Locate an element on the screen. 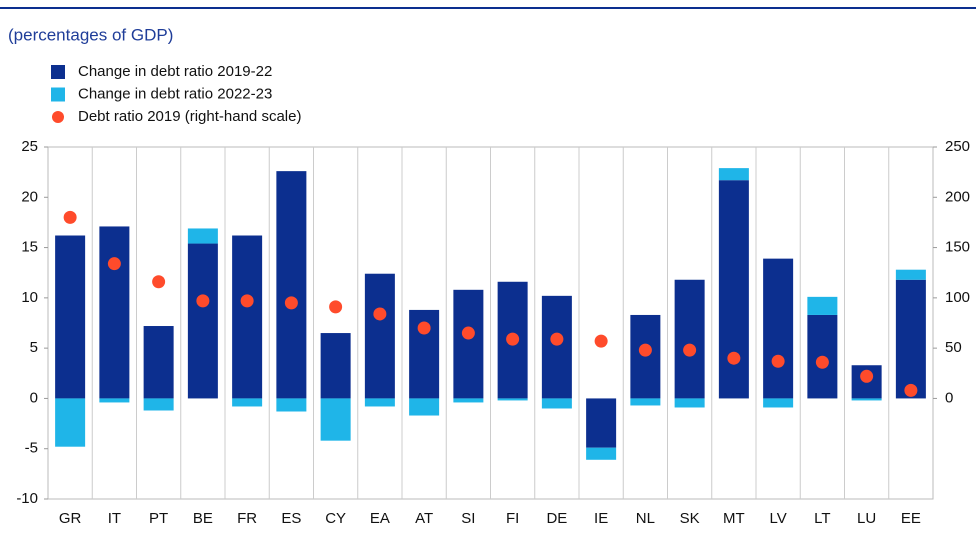 The image size is (976, 549). y2-tick-label: 200 is located at coordinates (957, 196).